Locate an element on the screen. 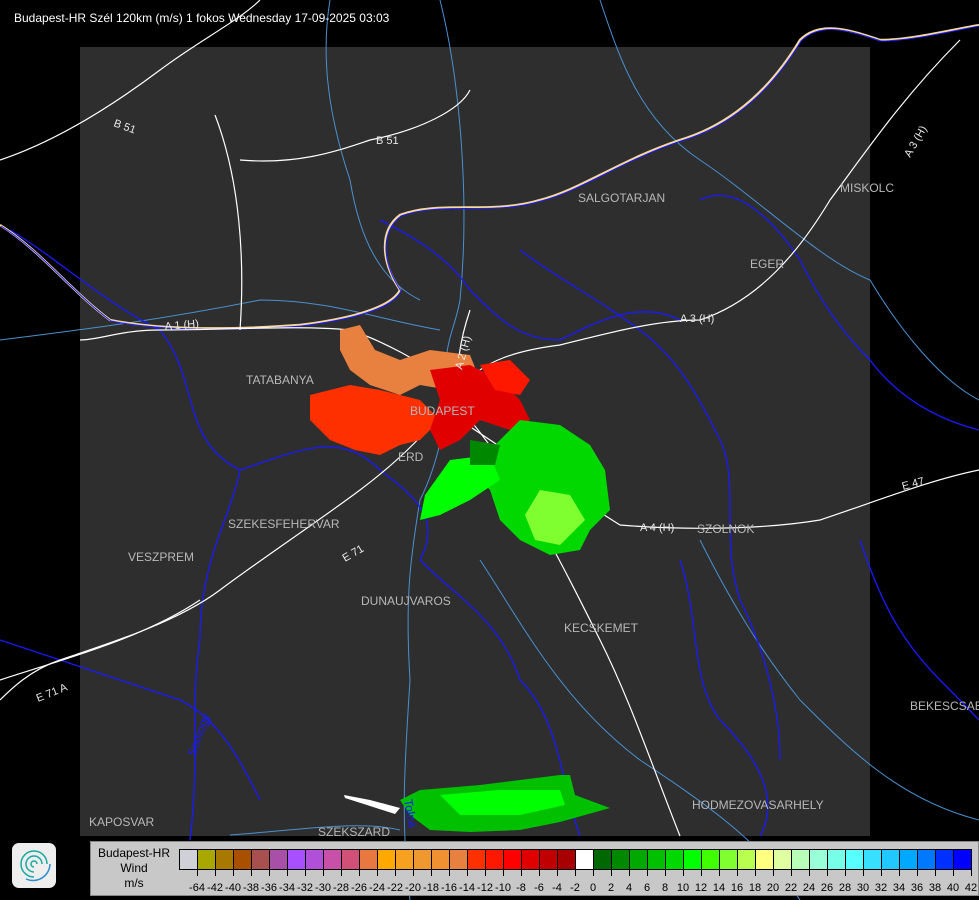 This screenshot has height=900, width=979. legend-tick-label: -20 is located at coordinates (413, 888).